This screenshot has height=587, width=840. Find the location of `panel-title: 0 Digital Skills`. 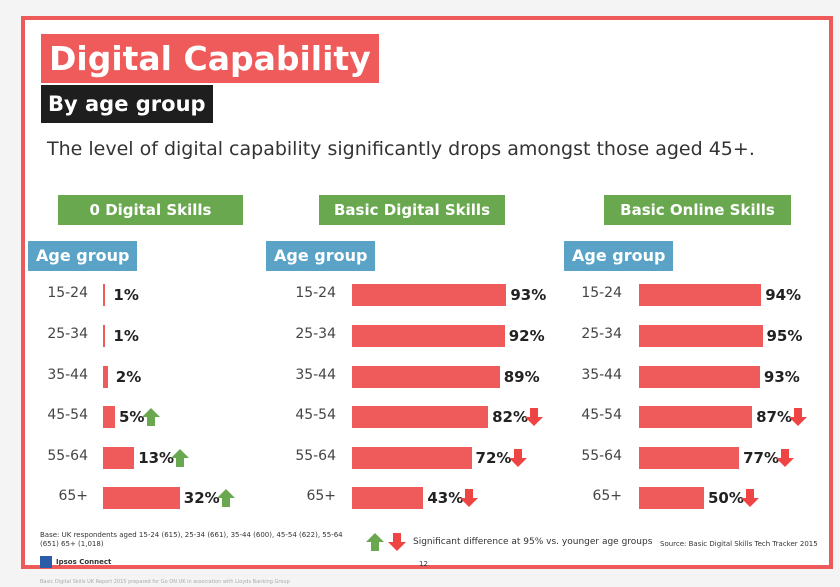

panel-title: 0 Digital Skills is located at coordinates (150, 210).